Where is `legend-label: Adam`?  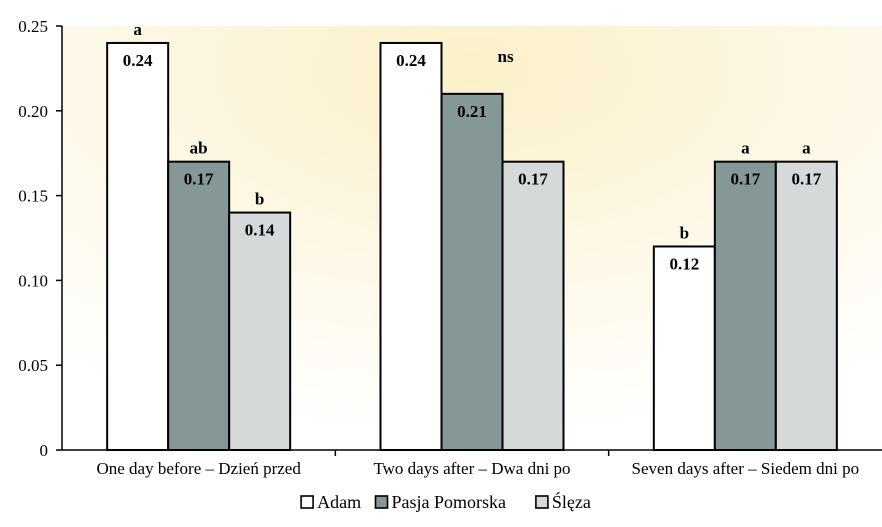
legend-label: Adam is located at coordinates (339, 502).